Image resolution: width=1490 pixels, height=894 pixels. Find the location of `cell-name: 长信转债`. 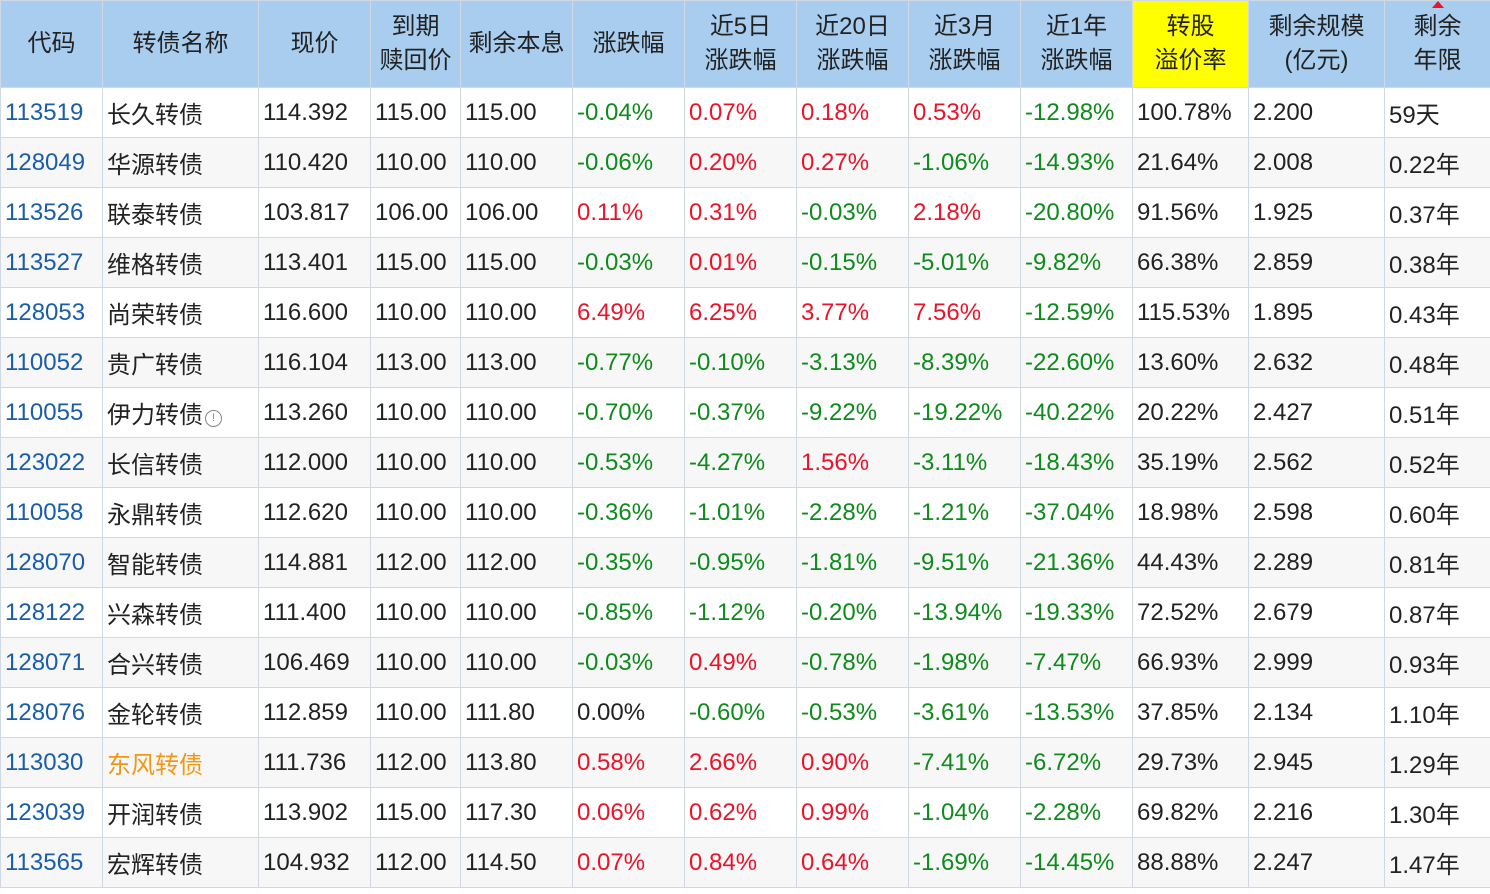

cell-name: 长信转债 is located at coordinates (180, 462).